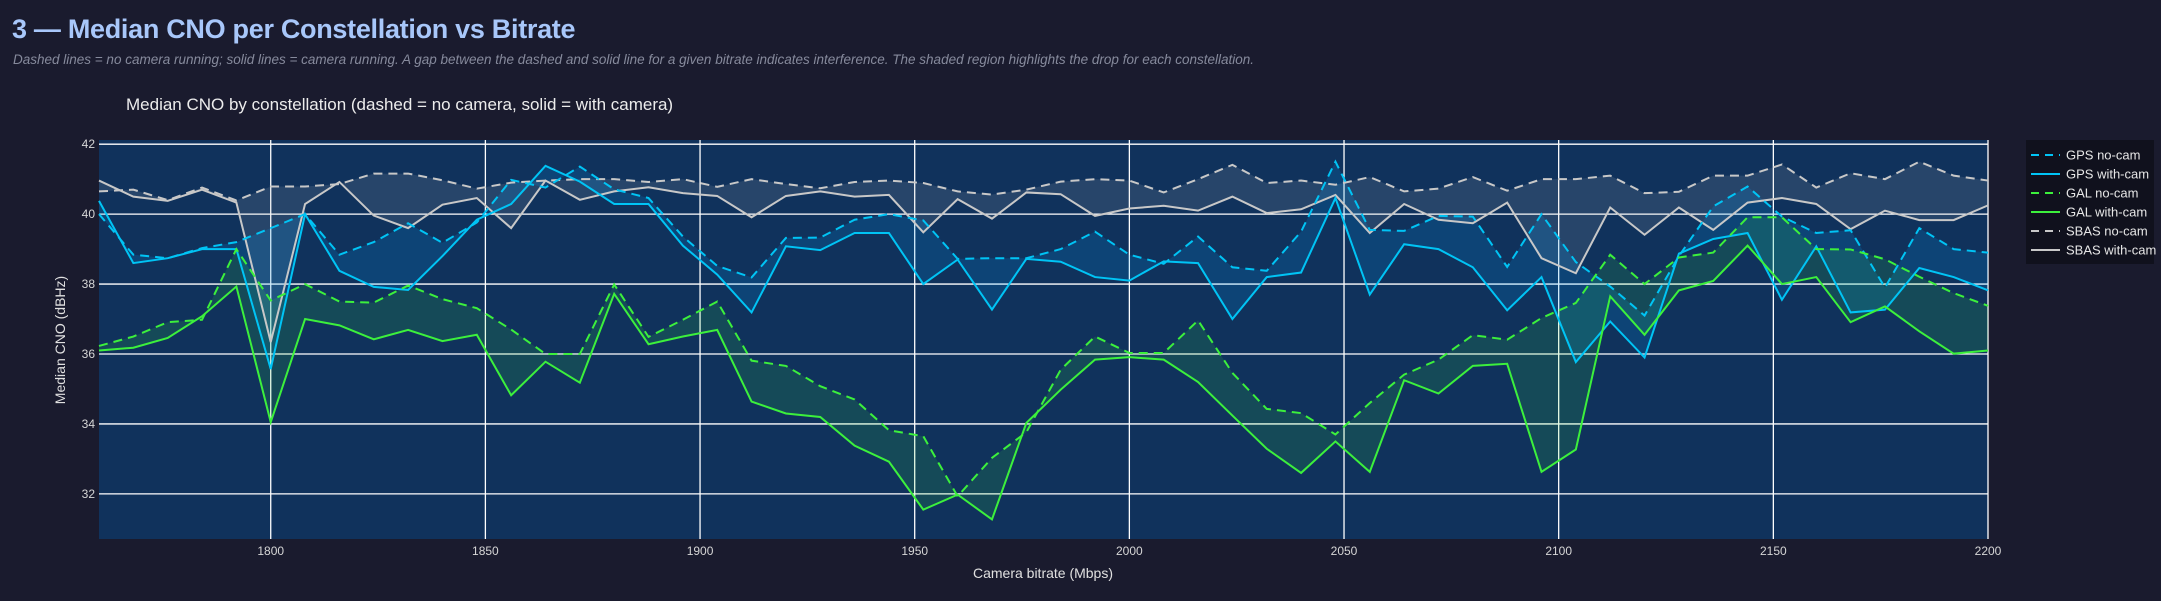  I want to click on y-tick-label: 42, so click(89, 144).